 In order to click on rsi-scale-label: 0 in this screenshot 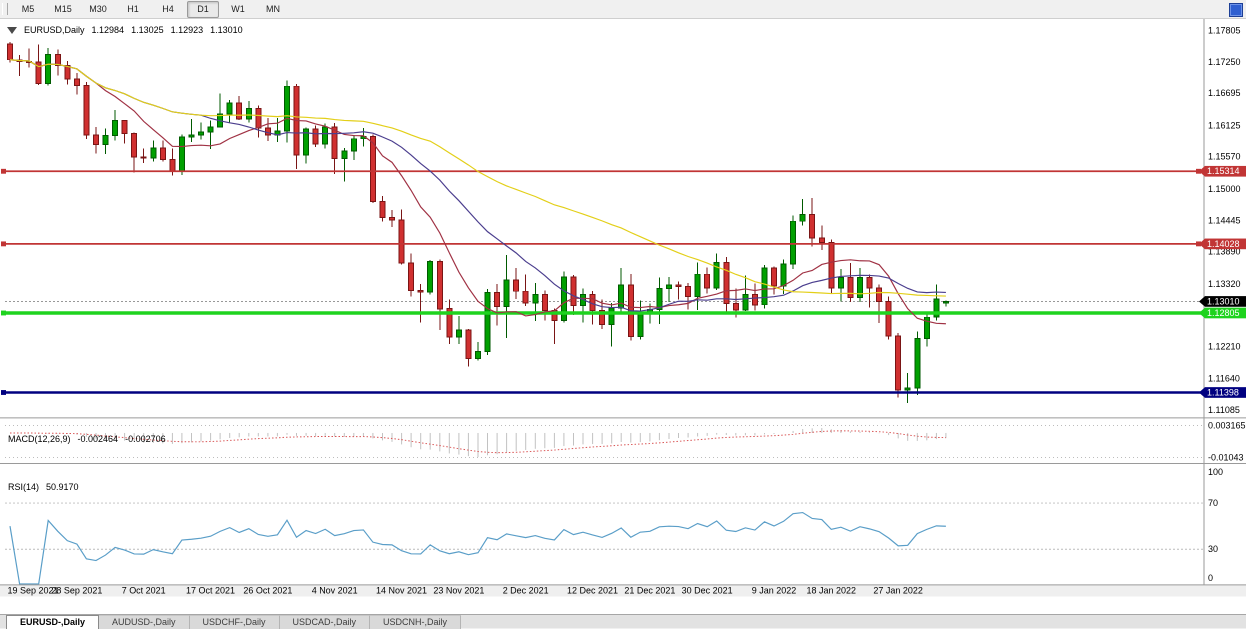, I will do `click(1210, 578)`.